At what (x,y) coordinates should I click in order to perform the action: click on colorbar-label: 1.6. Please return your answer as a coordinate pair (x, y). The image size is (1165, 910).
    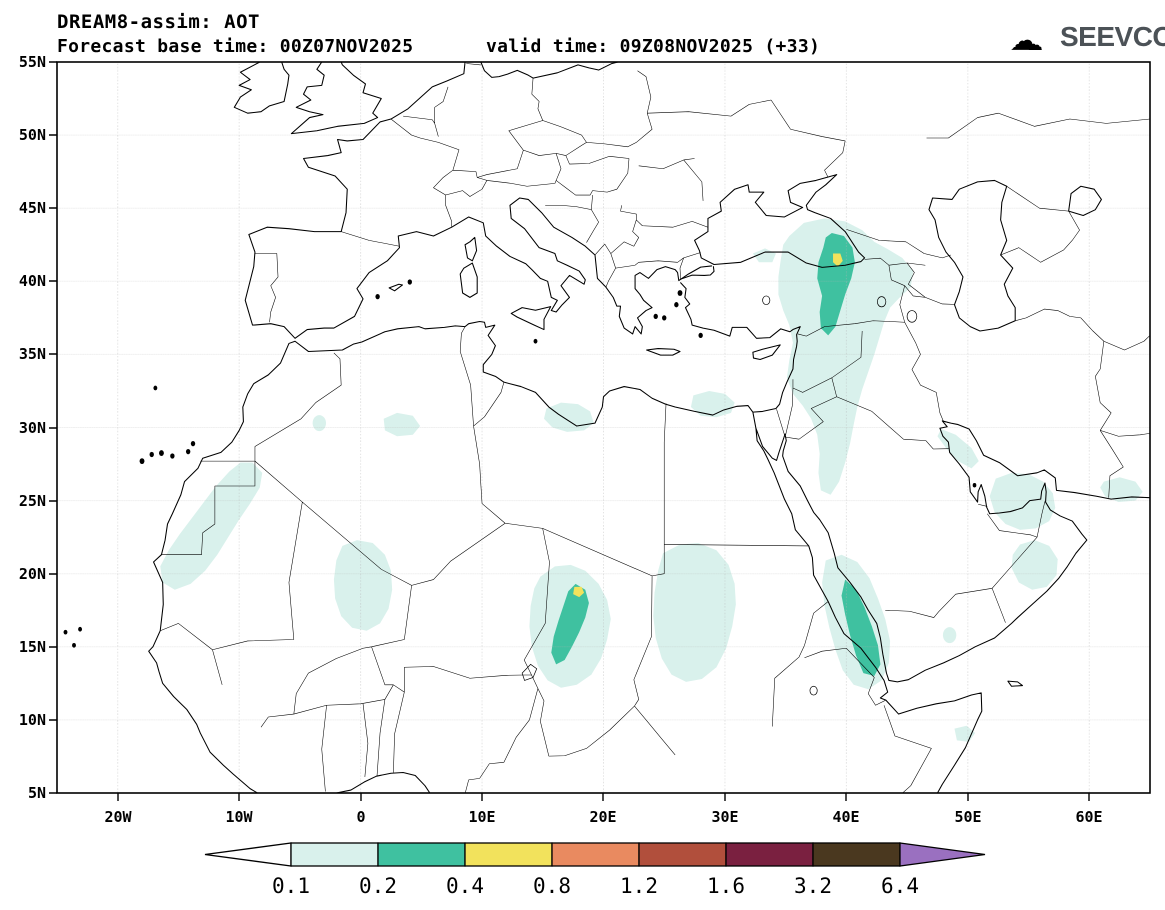
    Looking at the image, I should click on (726, 886).